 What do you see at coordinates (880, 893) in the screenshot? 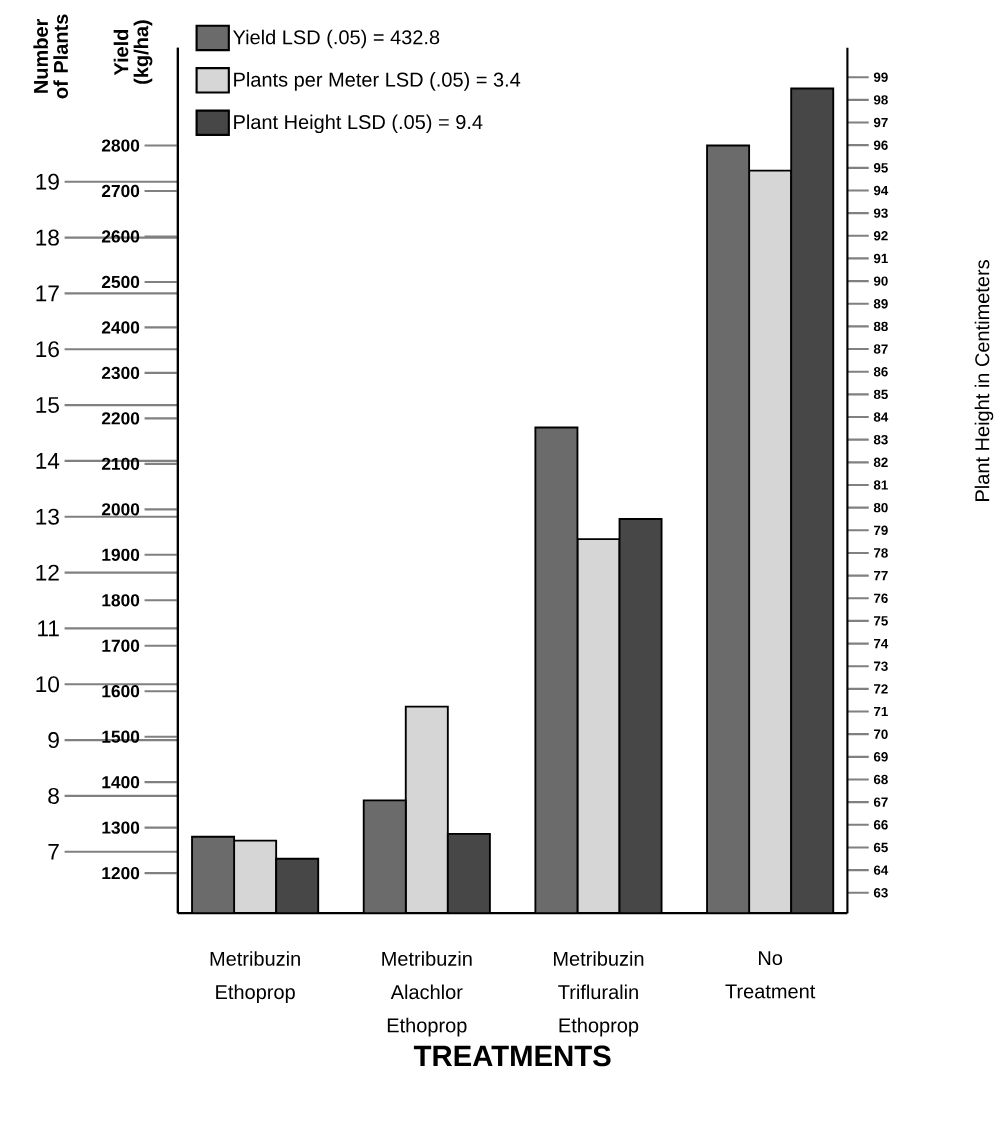
I see `y2-tick-label: 63` at bounding box center [880, 893].